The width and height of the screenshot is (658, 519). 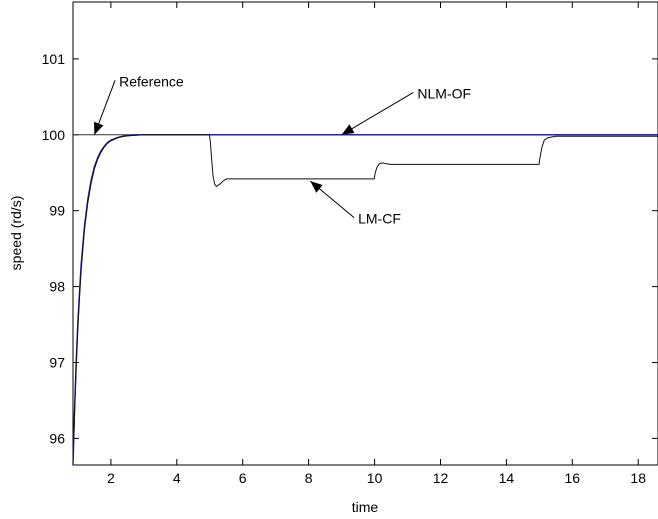 What do you see at coordinates (377, 113) in the screenshot?
I see `annotation-arrow-nlm-of` at bounding box center [377, 113].